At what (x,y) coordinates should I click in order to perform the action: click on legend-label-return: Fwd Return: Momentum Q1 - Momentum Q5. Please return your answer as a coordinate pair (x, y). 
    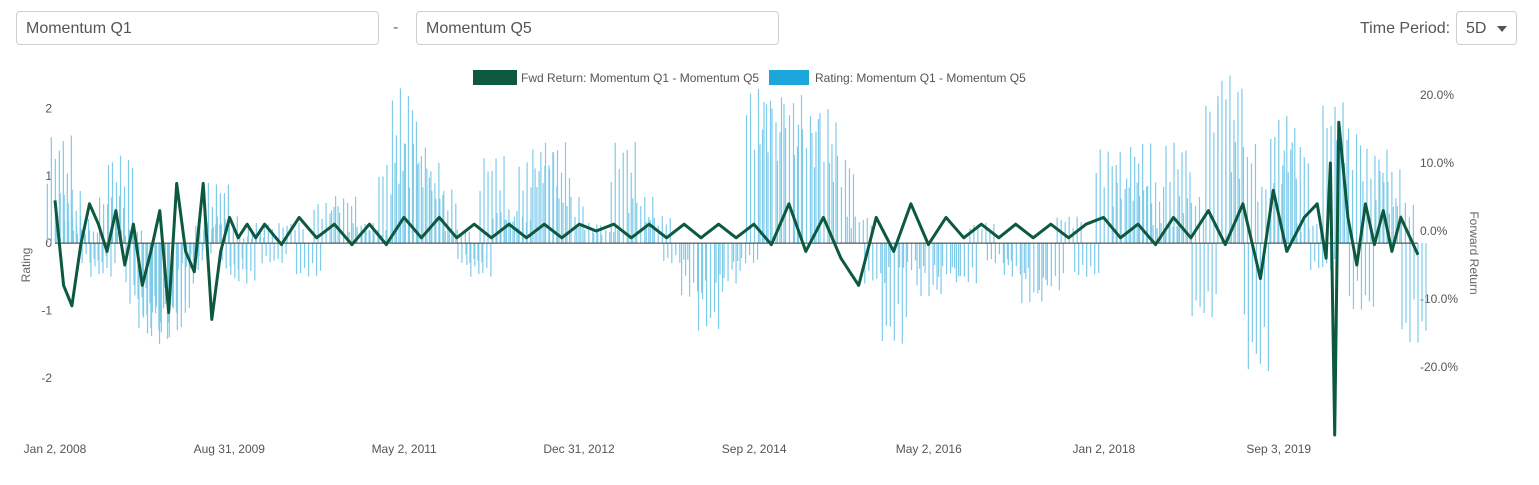
    Looking at the image, I should click on (640, 78).